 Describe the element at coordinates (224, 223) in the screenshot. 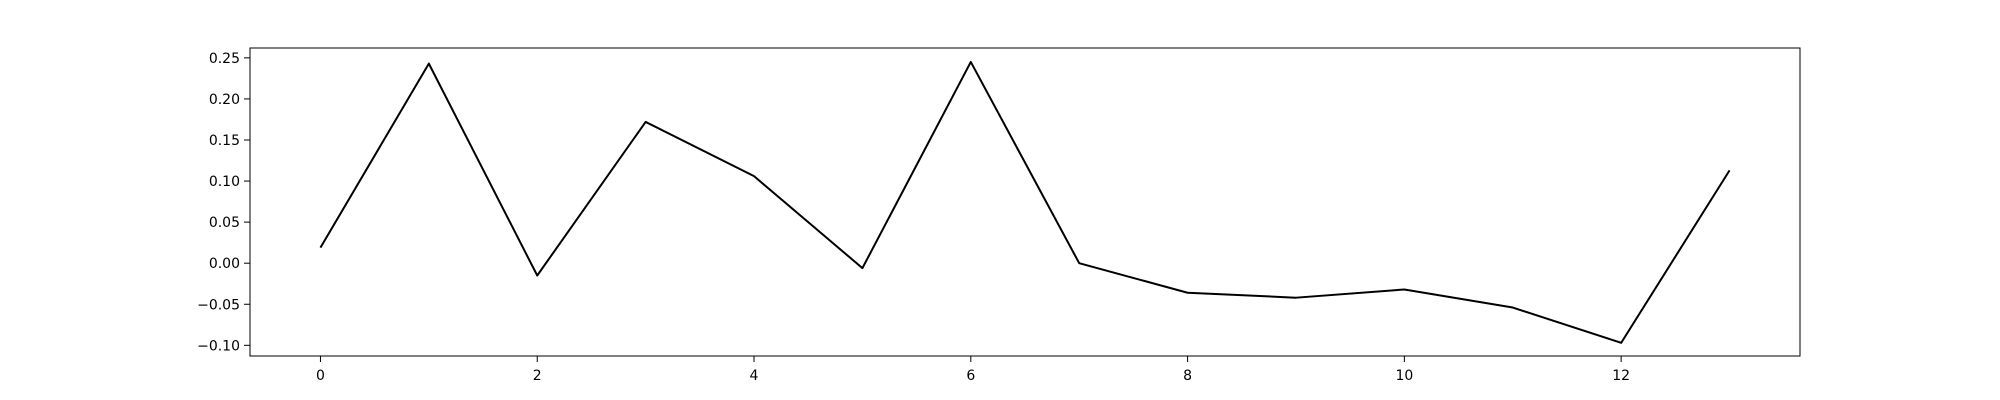

I see `y-tick-label: 0.05` at that location.